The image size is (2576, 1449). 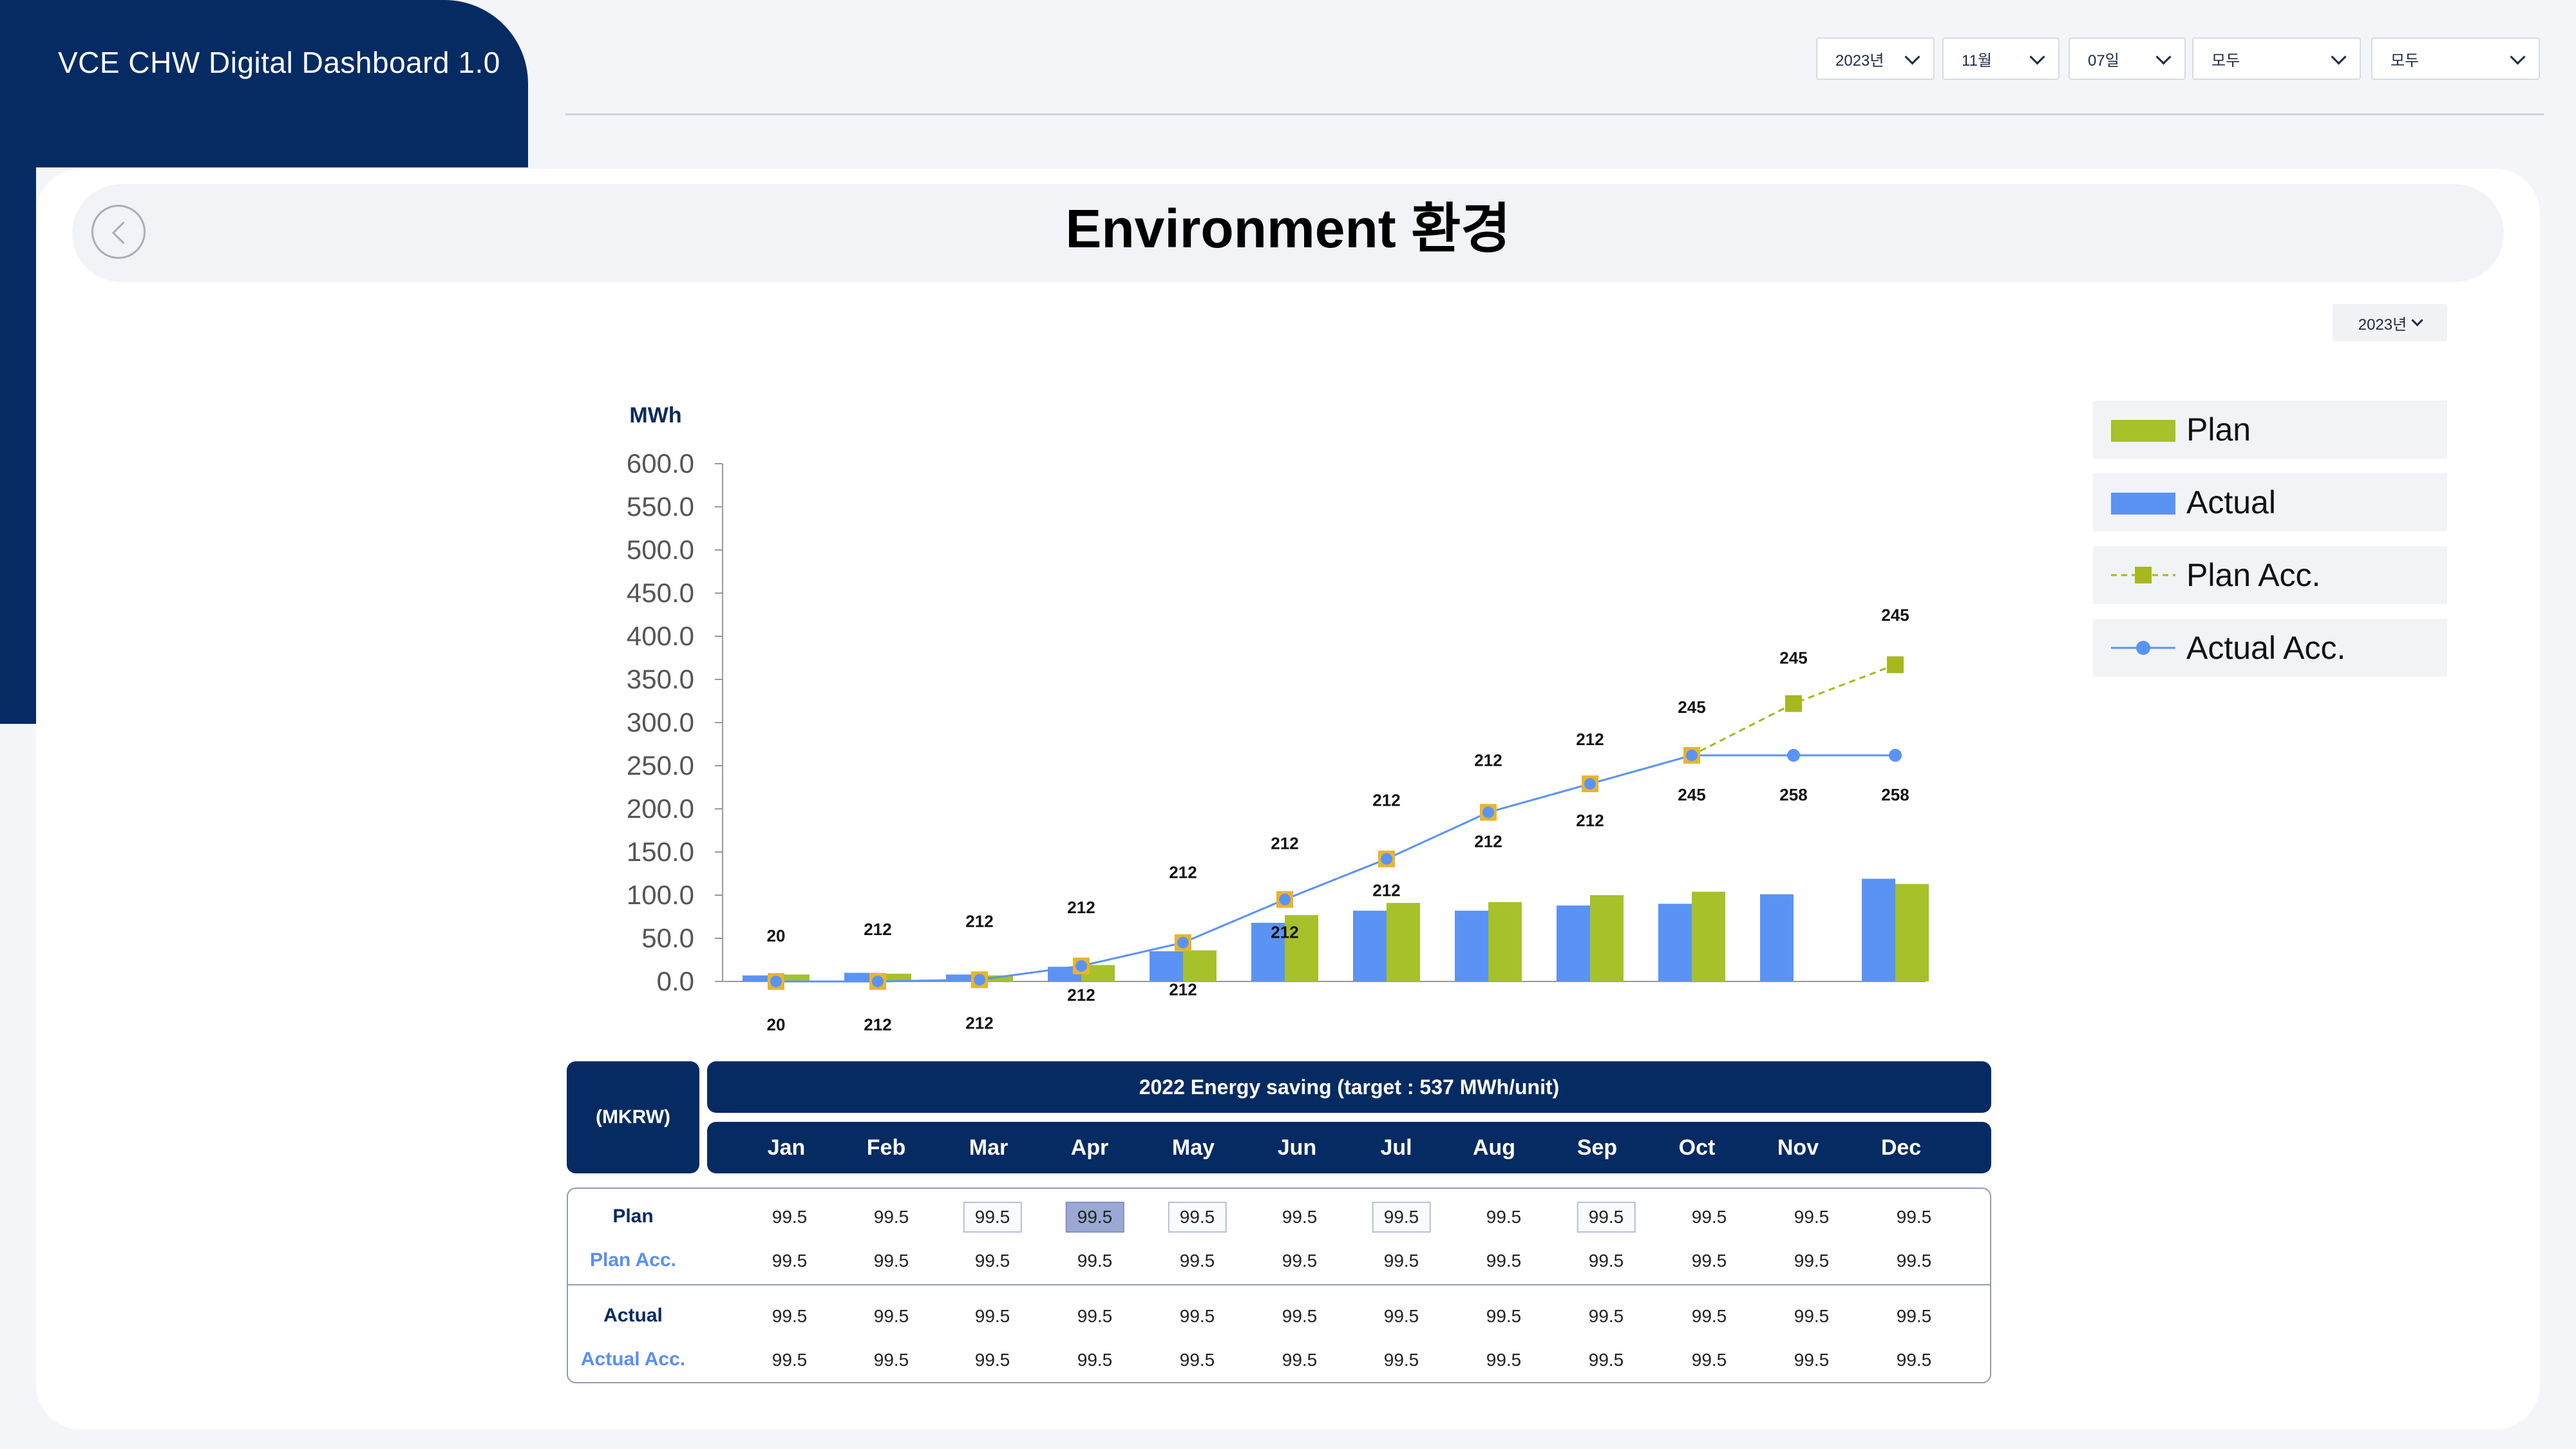 What do you see at coordinates (777, 936) in the screenshot?
I see `data-label-upper: 20` at bounding box center [777, 936].